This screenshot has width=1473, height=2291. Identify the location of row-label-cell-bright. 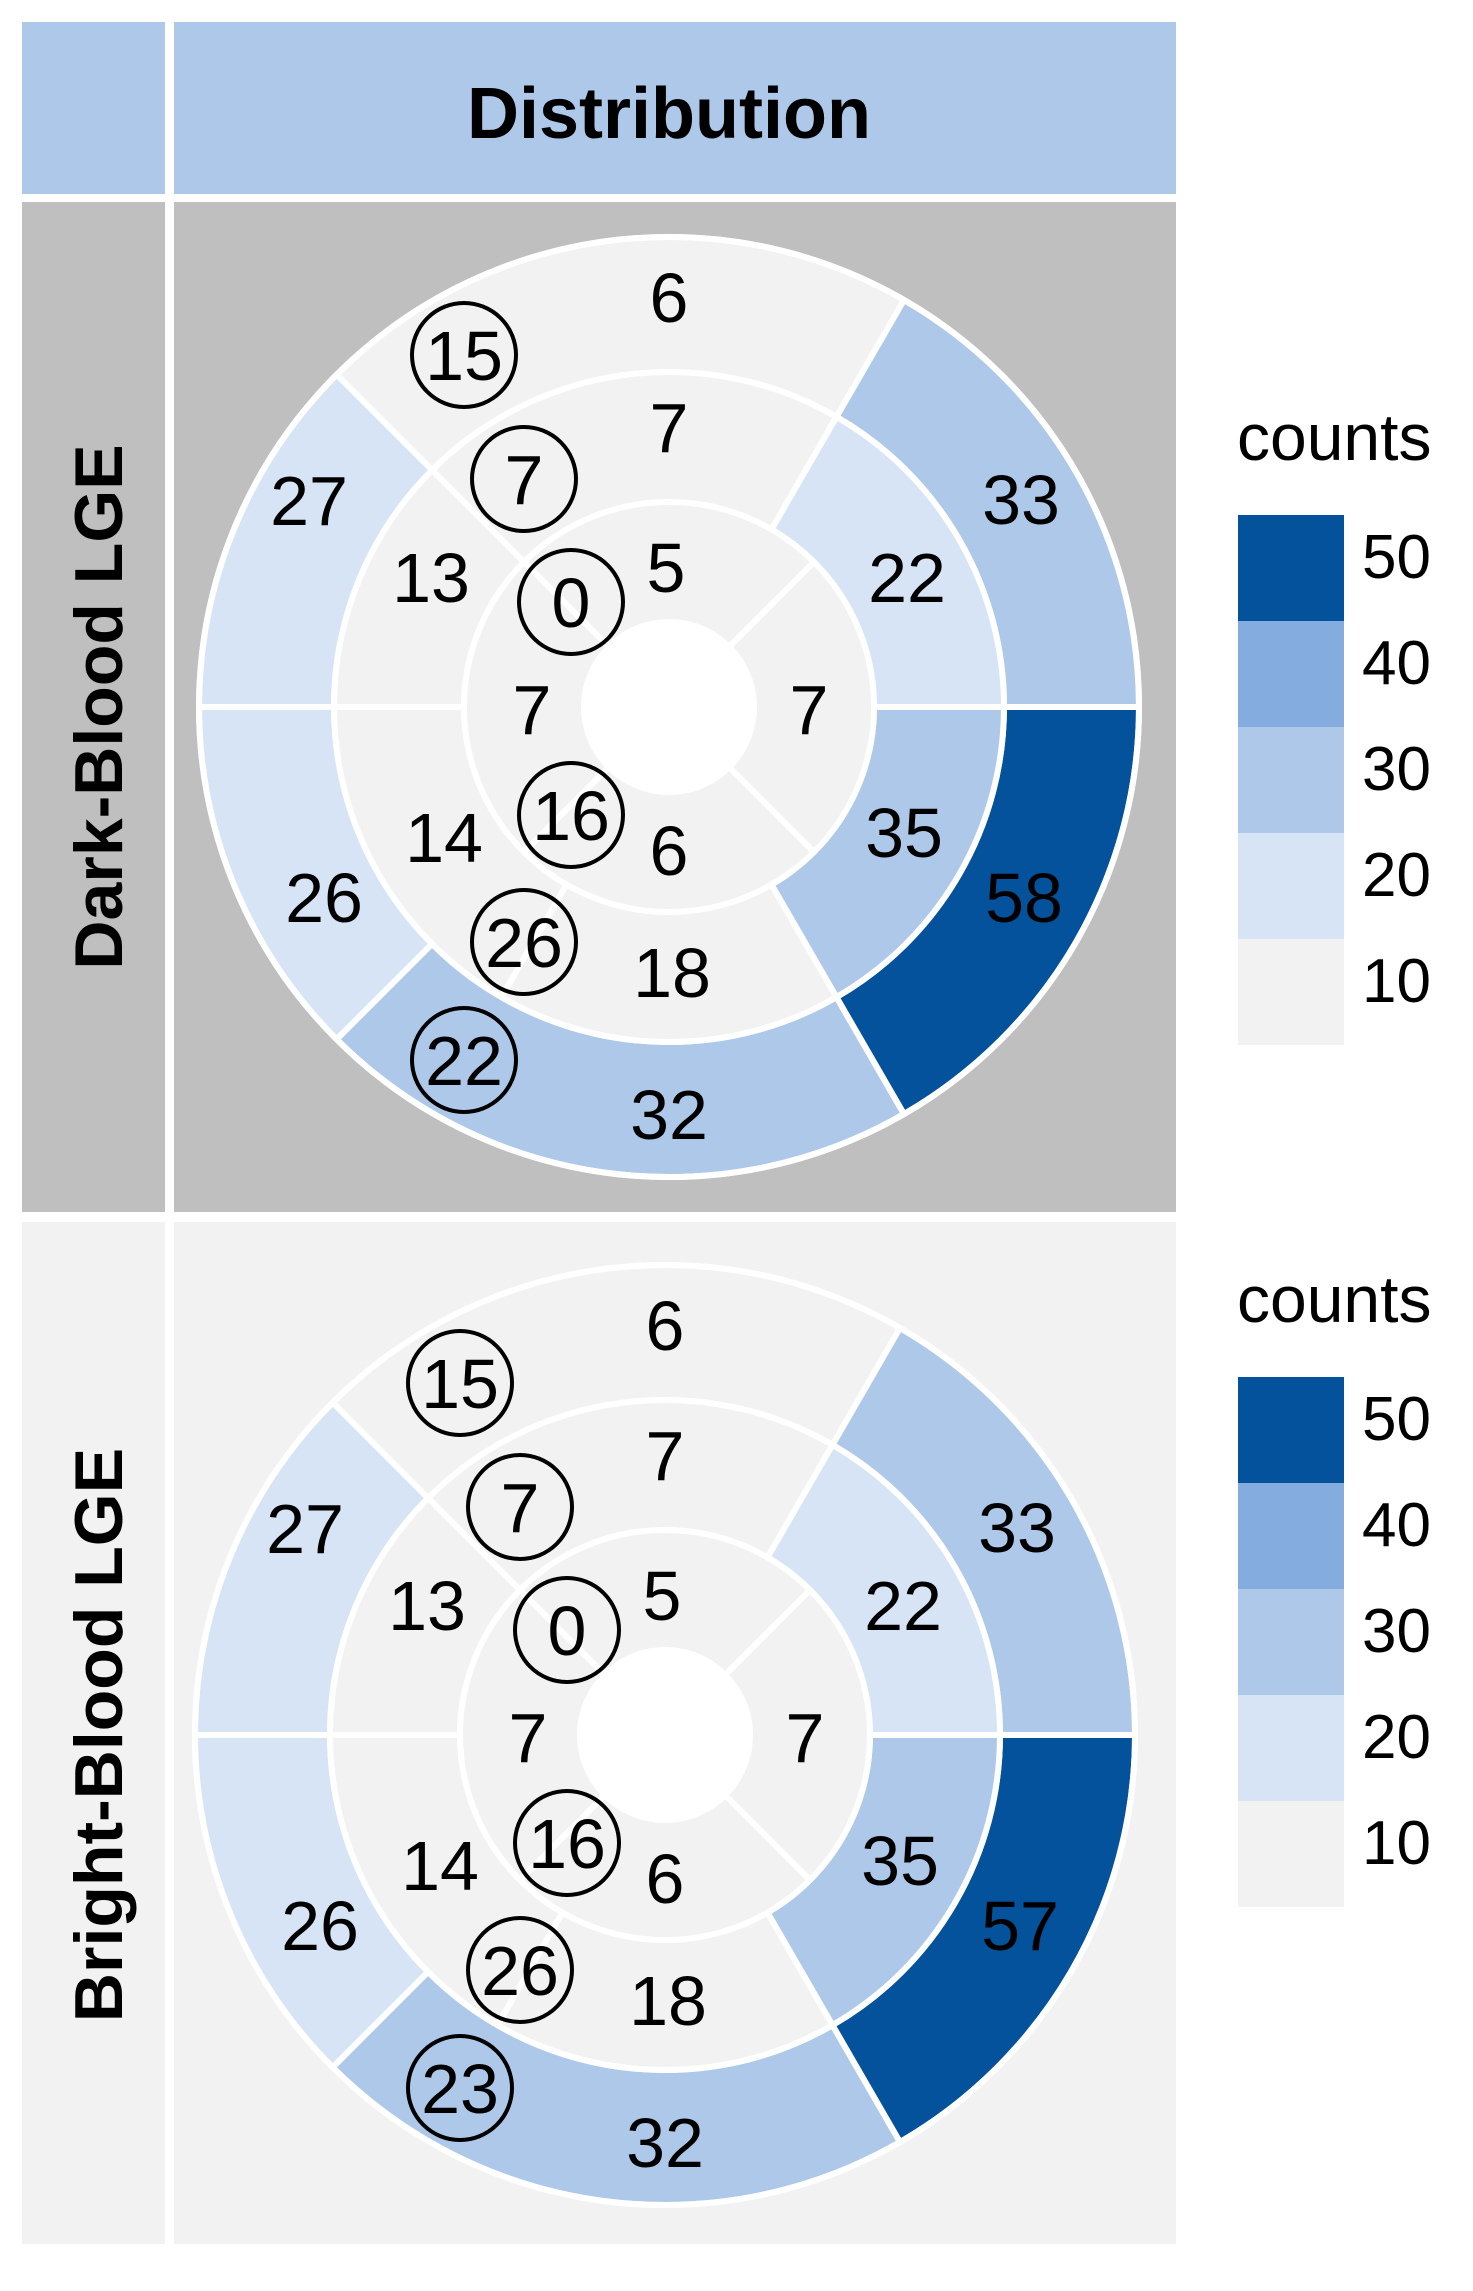
(93, 1733).